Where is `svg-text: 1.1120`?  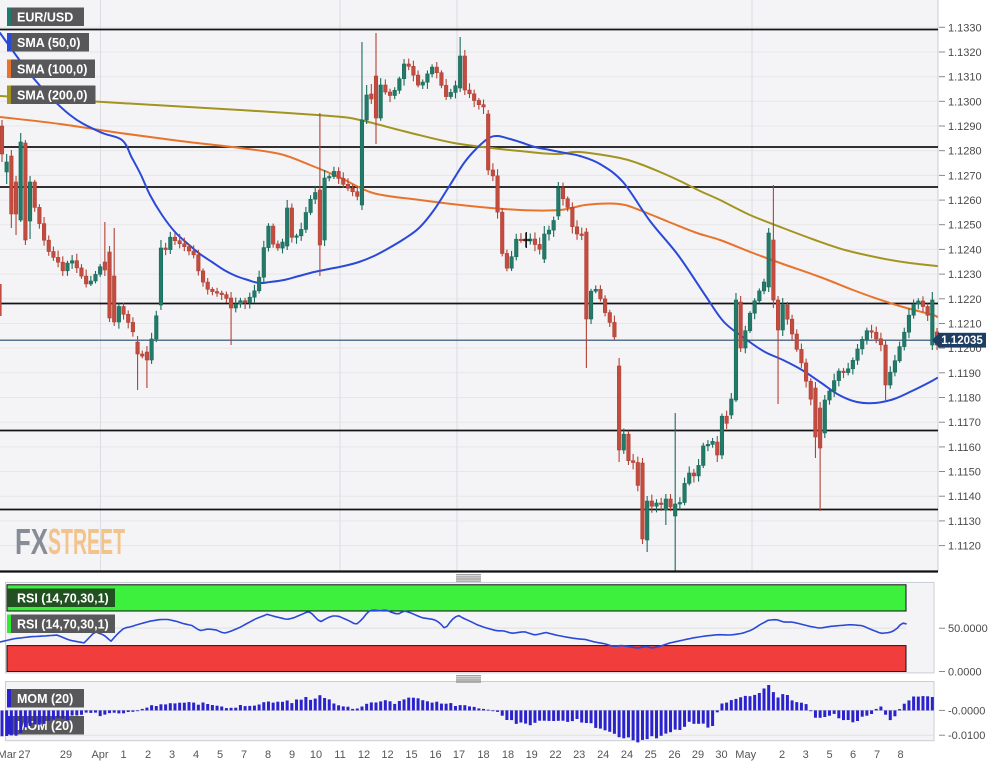
svg-text: 1.1120 is located at coordinates (964, 547).